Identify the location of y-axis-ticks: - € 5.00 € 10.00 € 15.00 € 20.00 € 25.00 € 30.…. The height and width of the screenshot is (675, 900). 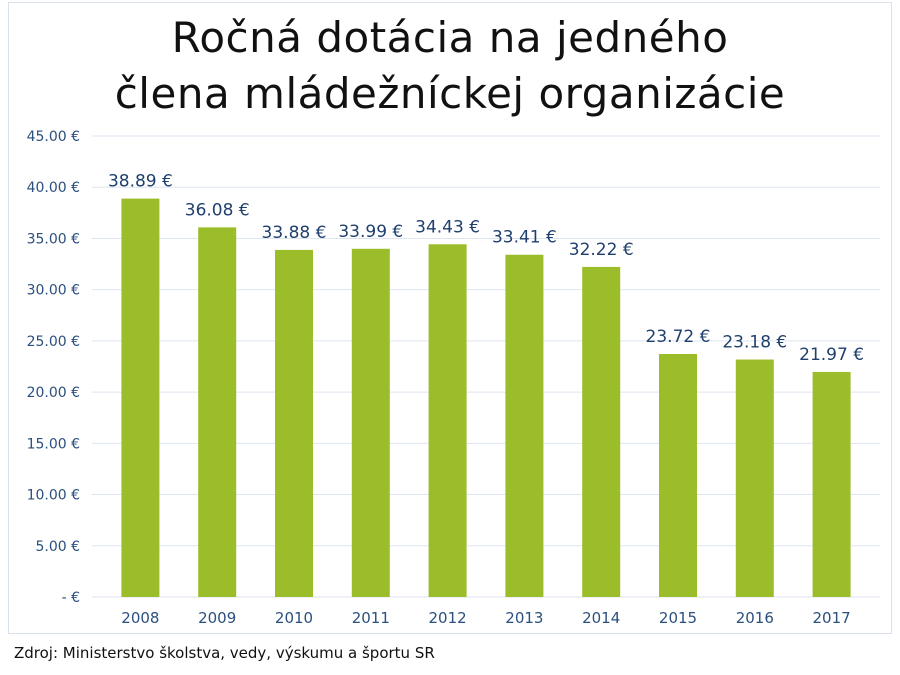
(53, 367).